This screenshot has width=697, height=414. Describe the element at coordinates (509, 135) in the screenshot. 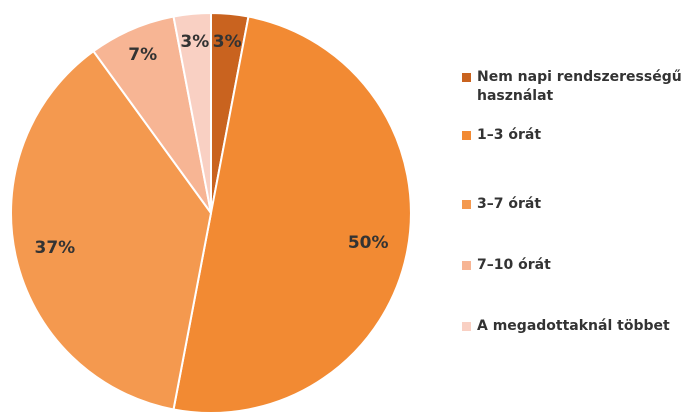

I see `legend-label: 1–3 órát` at that location.